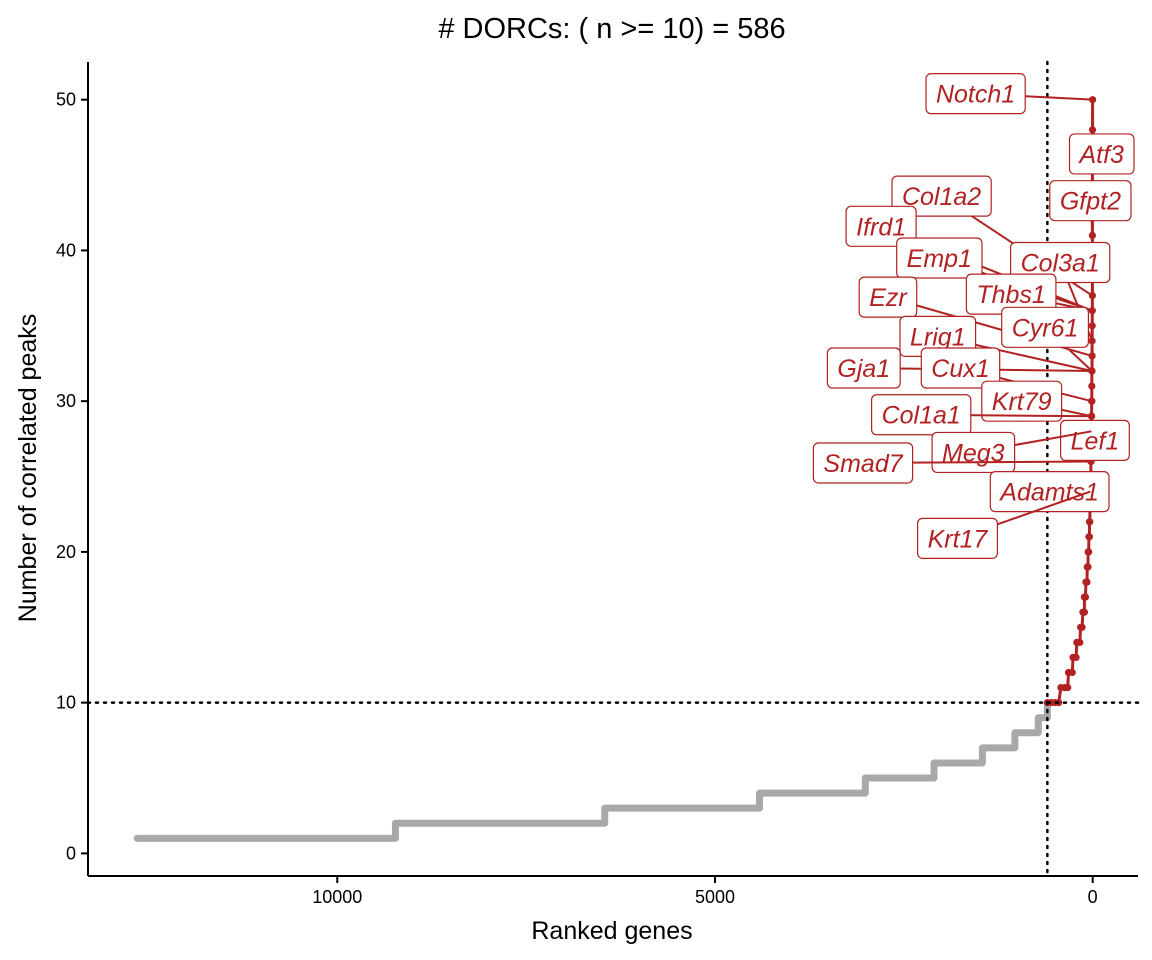 Image resolution: width=1152 pixels, height=960 pixels. I want to click on gene-label-text: Krt79, so click(1022, 402).